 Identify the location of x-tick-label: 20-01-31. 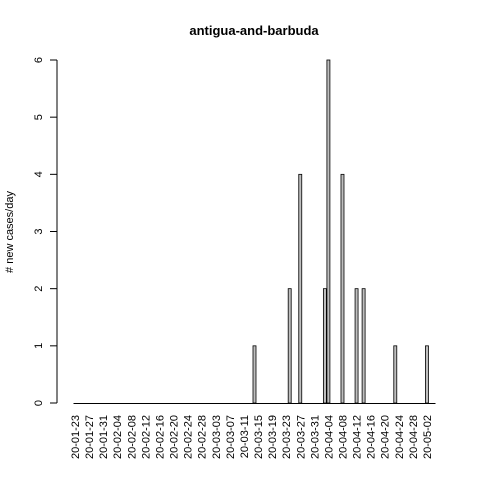
(104, 437).